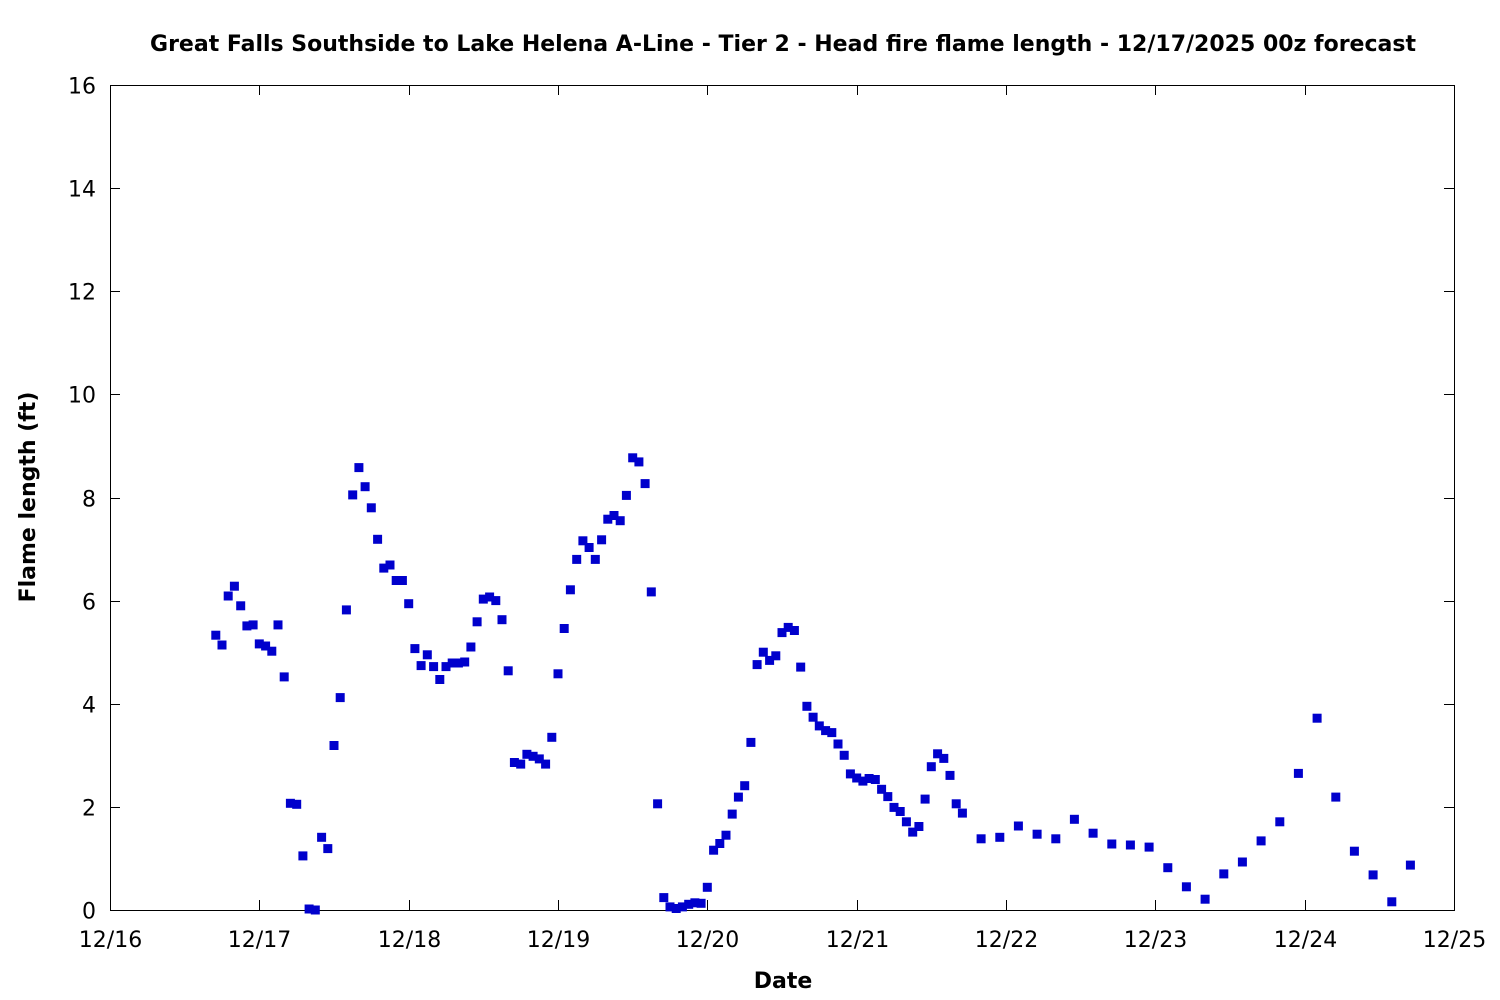 This screenshot has width=1500, height=1000. What do you see at coordinates (259, 940) in the screenshot?
I see `x-tick-label: 12/17` at bounding box center [259, 940].